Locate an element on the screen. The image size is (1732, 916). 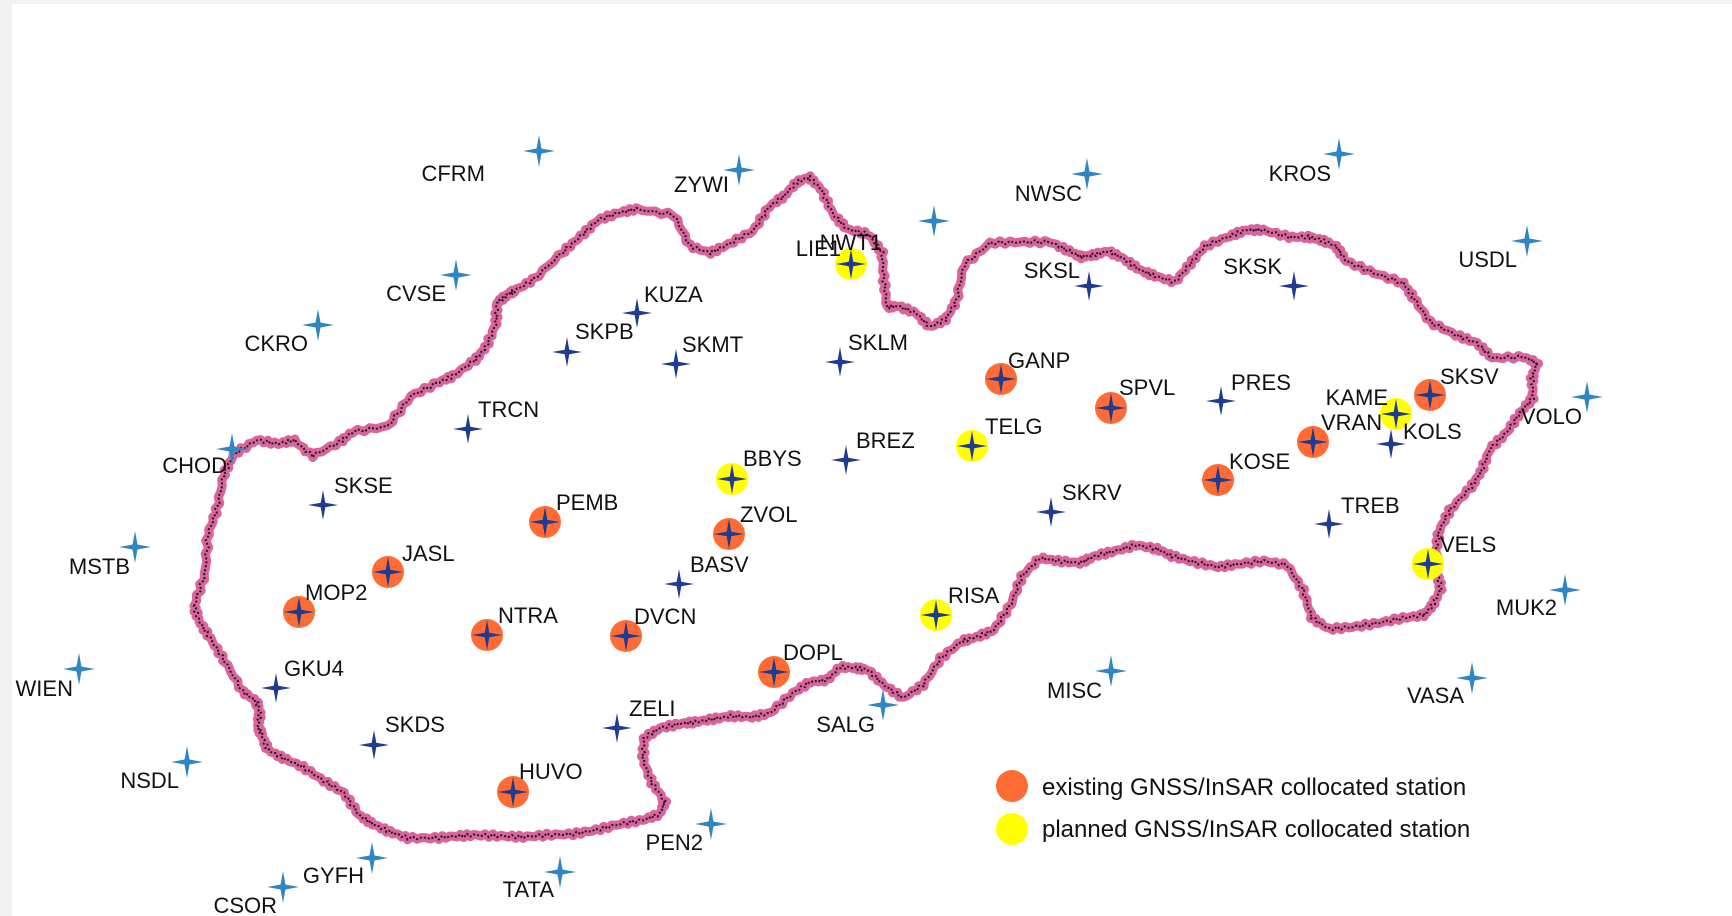
station-star-icon-nsdl is located at coordinates (187, 762).